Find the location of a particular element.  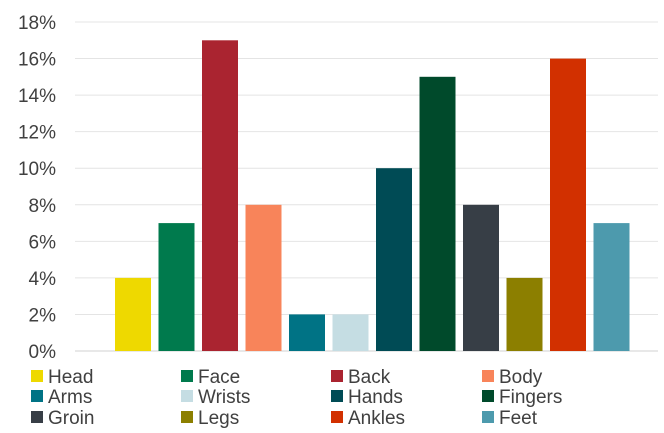

bar-wrists is located at coordinates (350, 332).